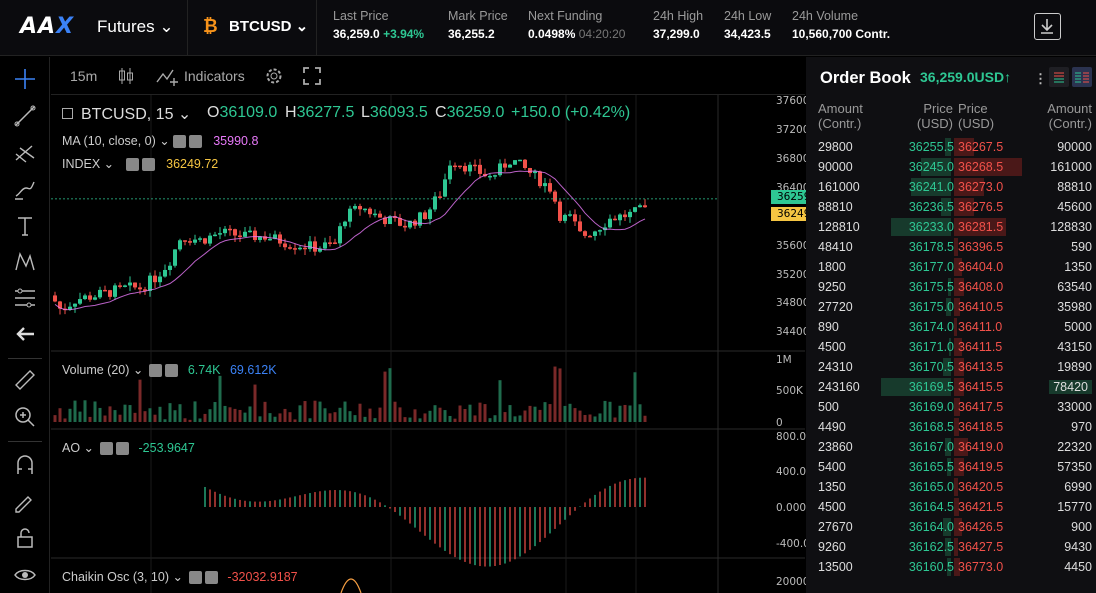  What do you see at coordinates (835, 367) in the screenshot?
I see `bid-amount: 24310` at bounding box center [835, 367].